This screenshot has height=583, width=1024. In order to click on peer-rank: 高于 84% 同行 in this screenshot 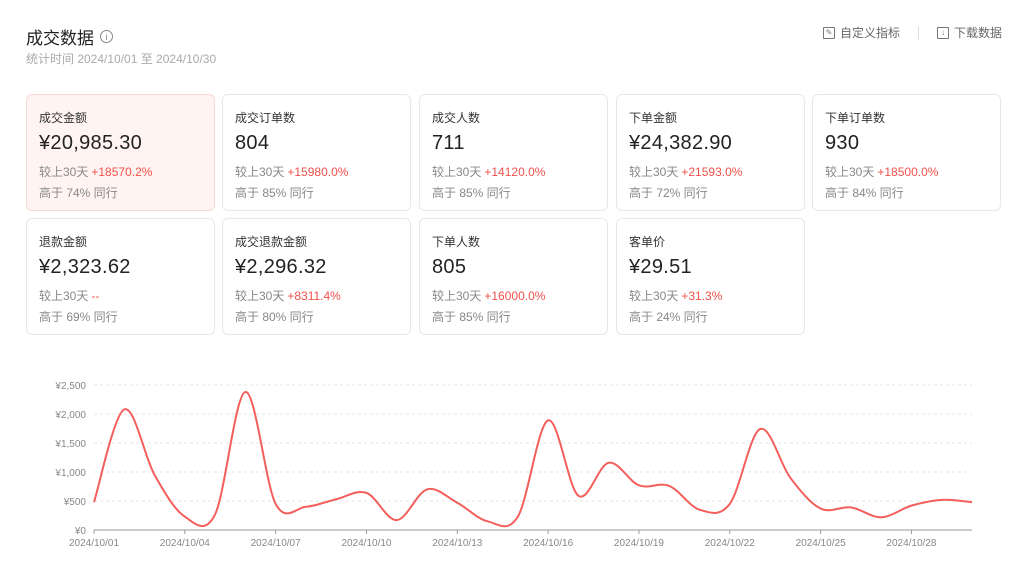, I will do `click(864, 193)`.